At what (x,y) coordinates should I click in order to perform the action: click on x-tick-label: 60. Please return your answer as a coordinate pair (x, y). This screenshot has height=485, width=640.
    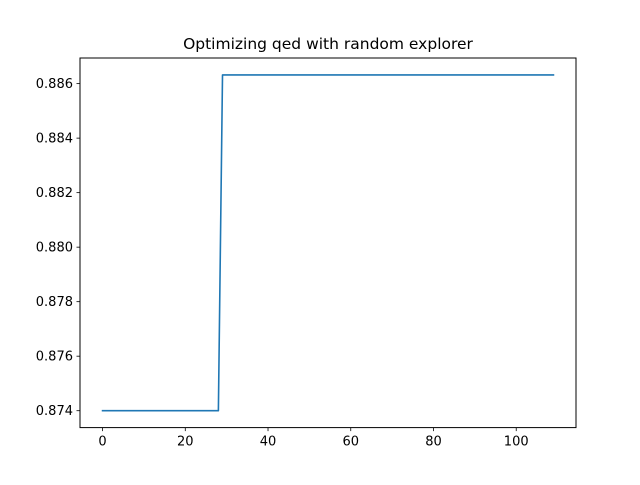
    Looking at the image, I should click on (350, 442).